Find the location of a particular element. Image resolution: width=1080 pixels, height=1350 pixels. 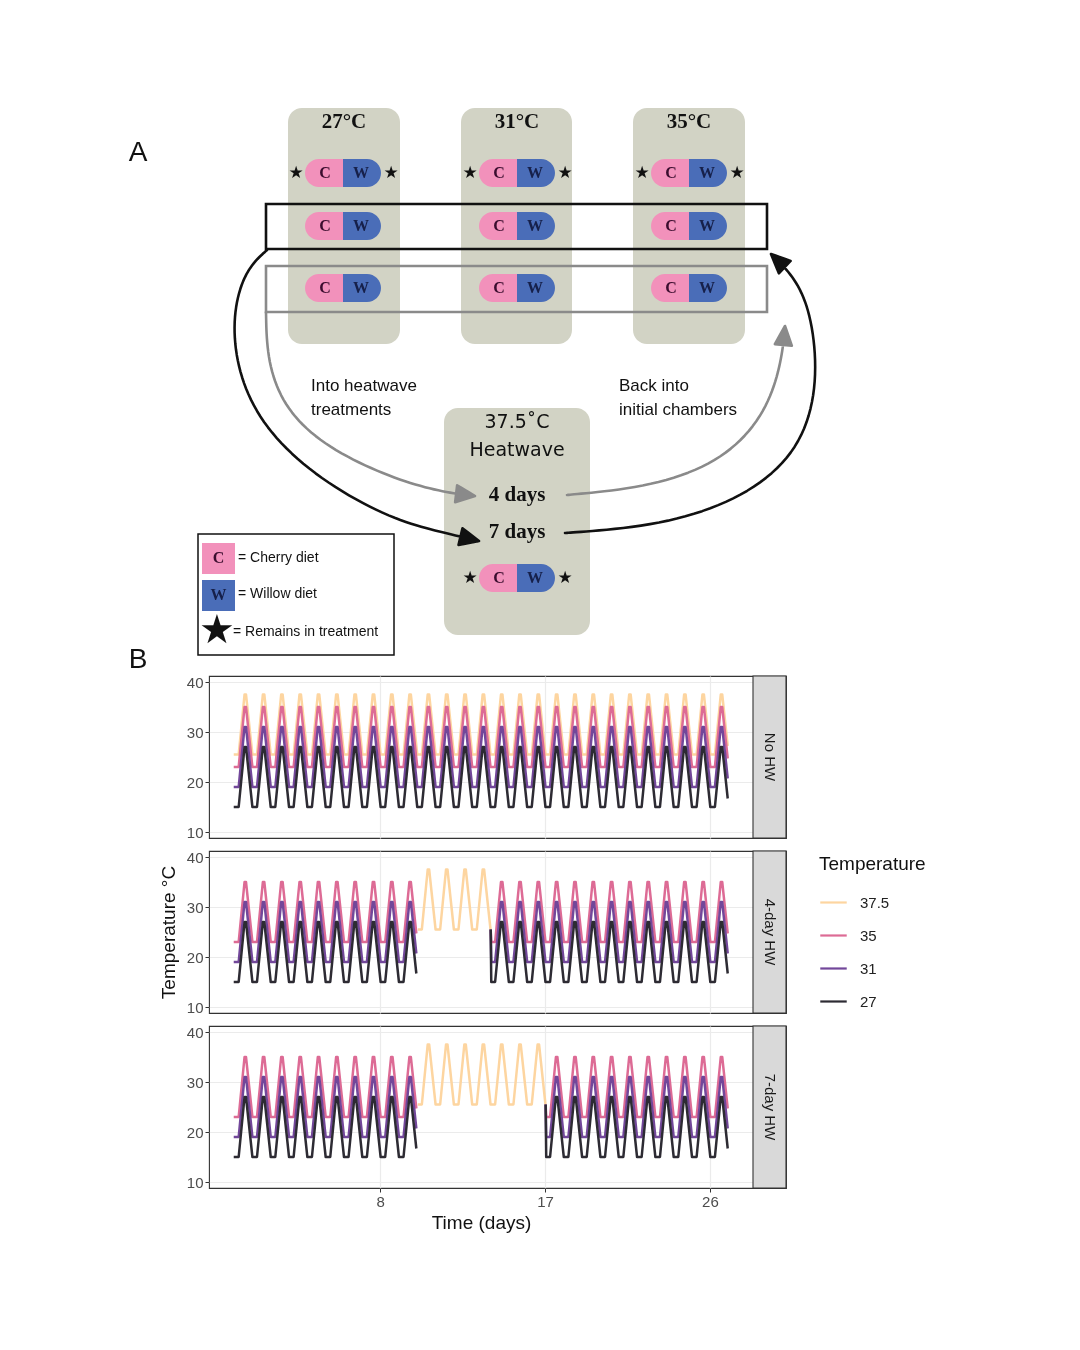

text: B is located at coordinates (138, 658).